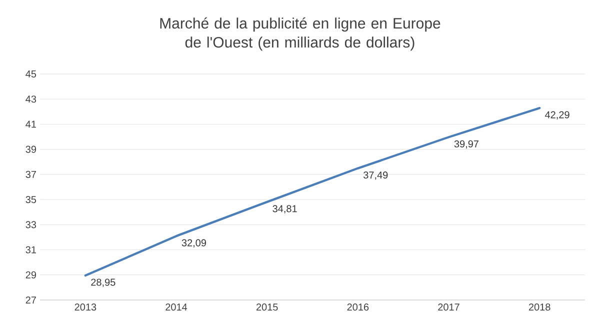  Describe the element at coordinates (31, 149) in the screenshot. I see `y-tick-label: 39` at that location.